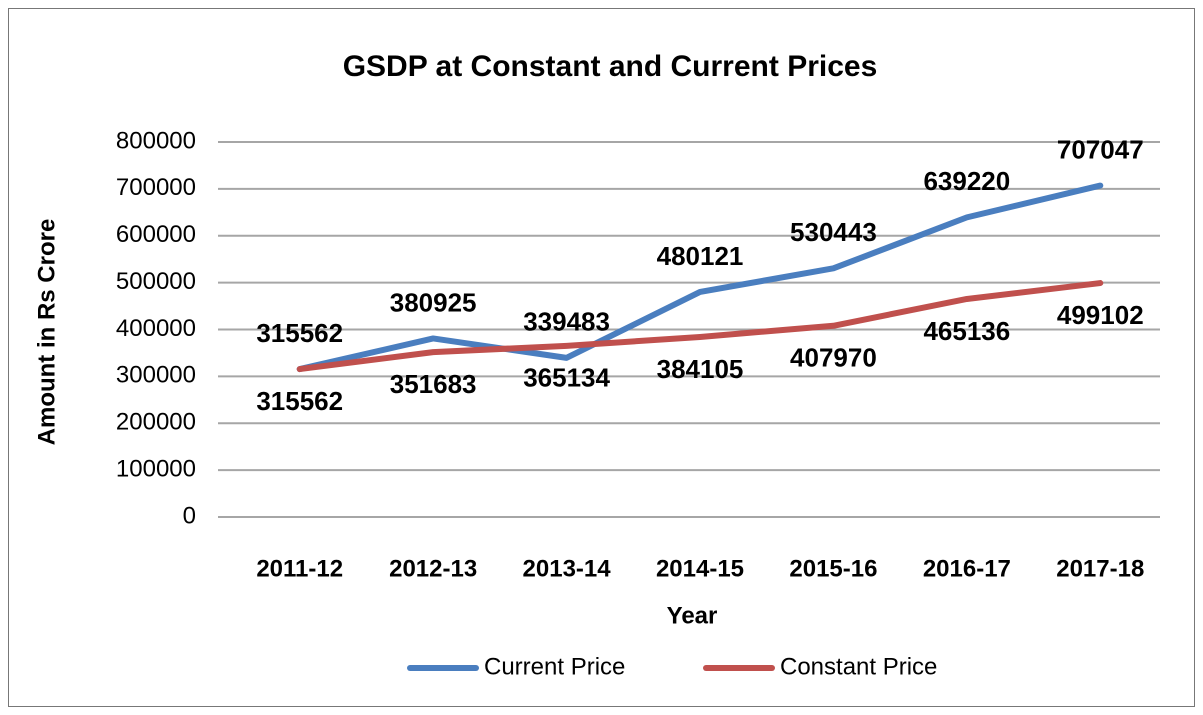 This screenshot has height=715, width=1203. What do you see at coordinates (156, 281) in the screenshot?
I see `y-tick-label: 500000` at bounding box center [156, 281].